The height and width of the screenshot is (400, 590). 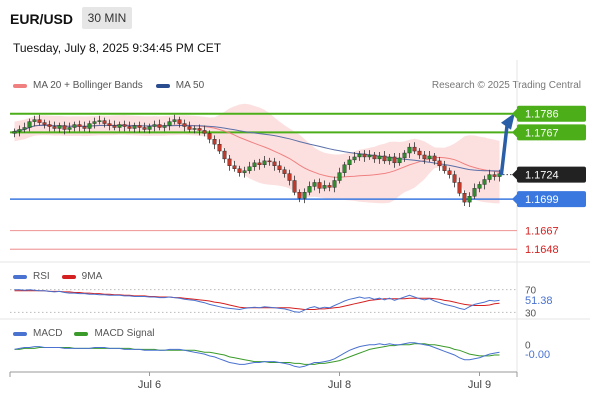 I want to click on legend-item-bollinger: MA 20 + Bollinger Bands, so click(x=78, y=85).